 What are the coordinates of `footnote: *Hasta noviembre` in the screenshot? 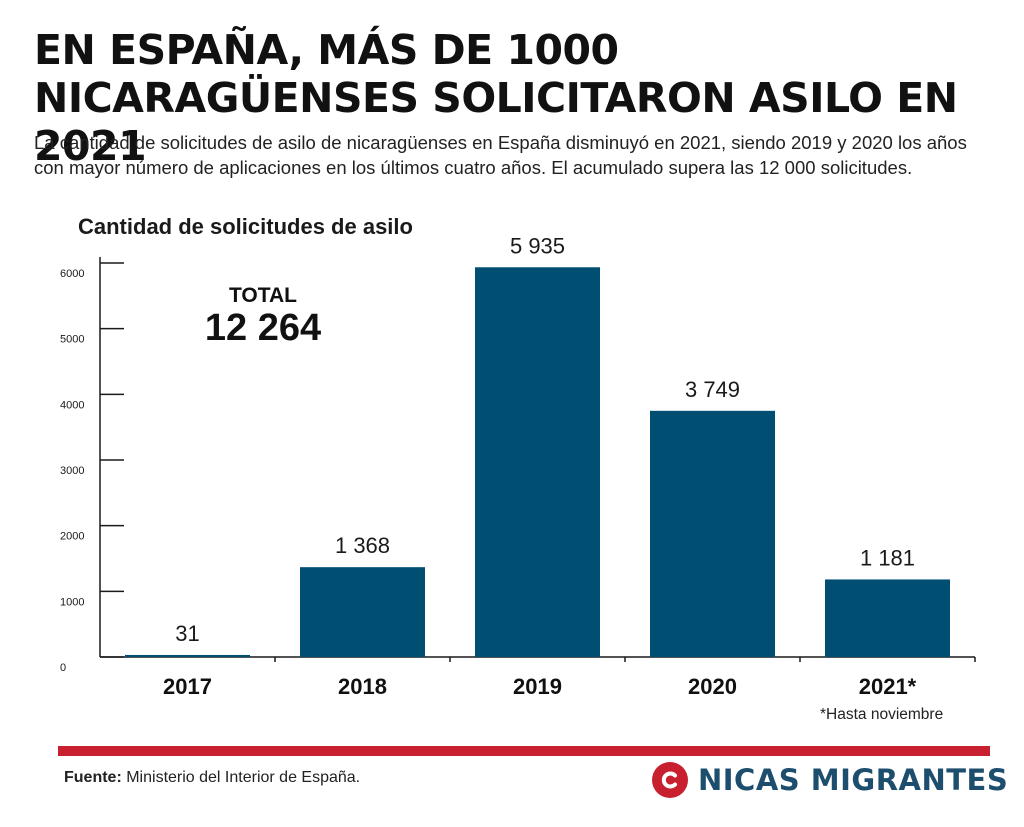 It's located at (882, 714).